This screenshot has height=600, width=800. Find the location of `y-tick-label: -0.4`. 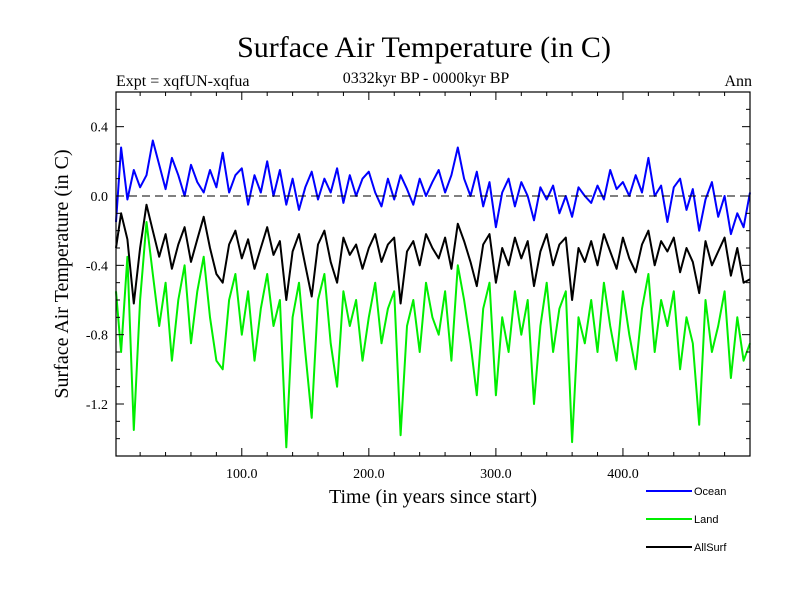

y-tick-label: -0.4 is located at coordinates (97, 266).